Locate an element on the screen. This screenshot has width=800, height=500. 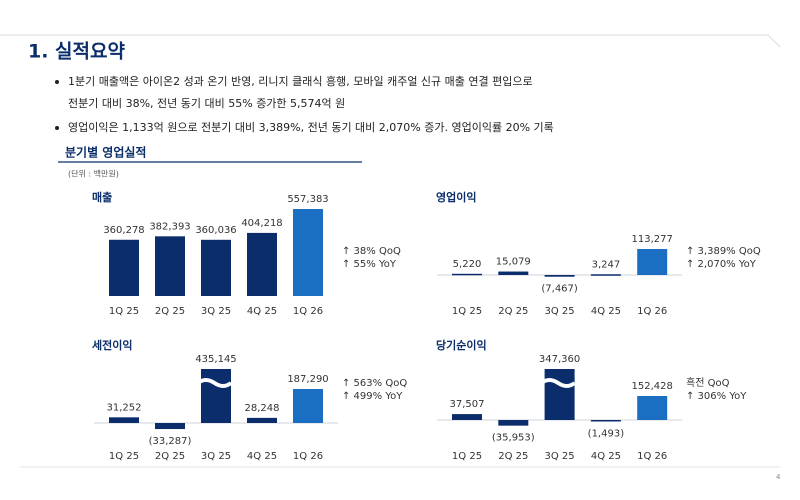
annotation: ↑ 55% YoY is located at coordinates (369, 264).